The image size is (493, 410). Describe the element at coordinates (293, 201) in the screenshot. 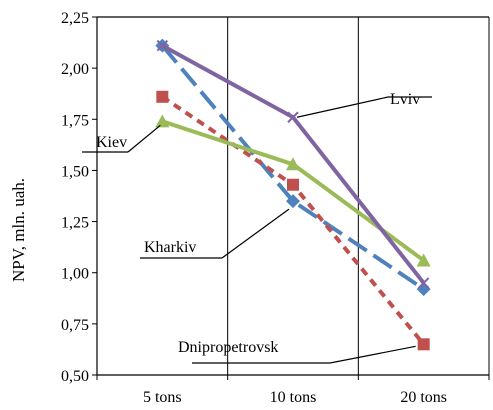

I see `marker-kharkiv` at that location.